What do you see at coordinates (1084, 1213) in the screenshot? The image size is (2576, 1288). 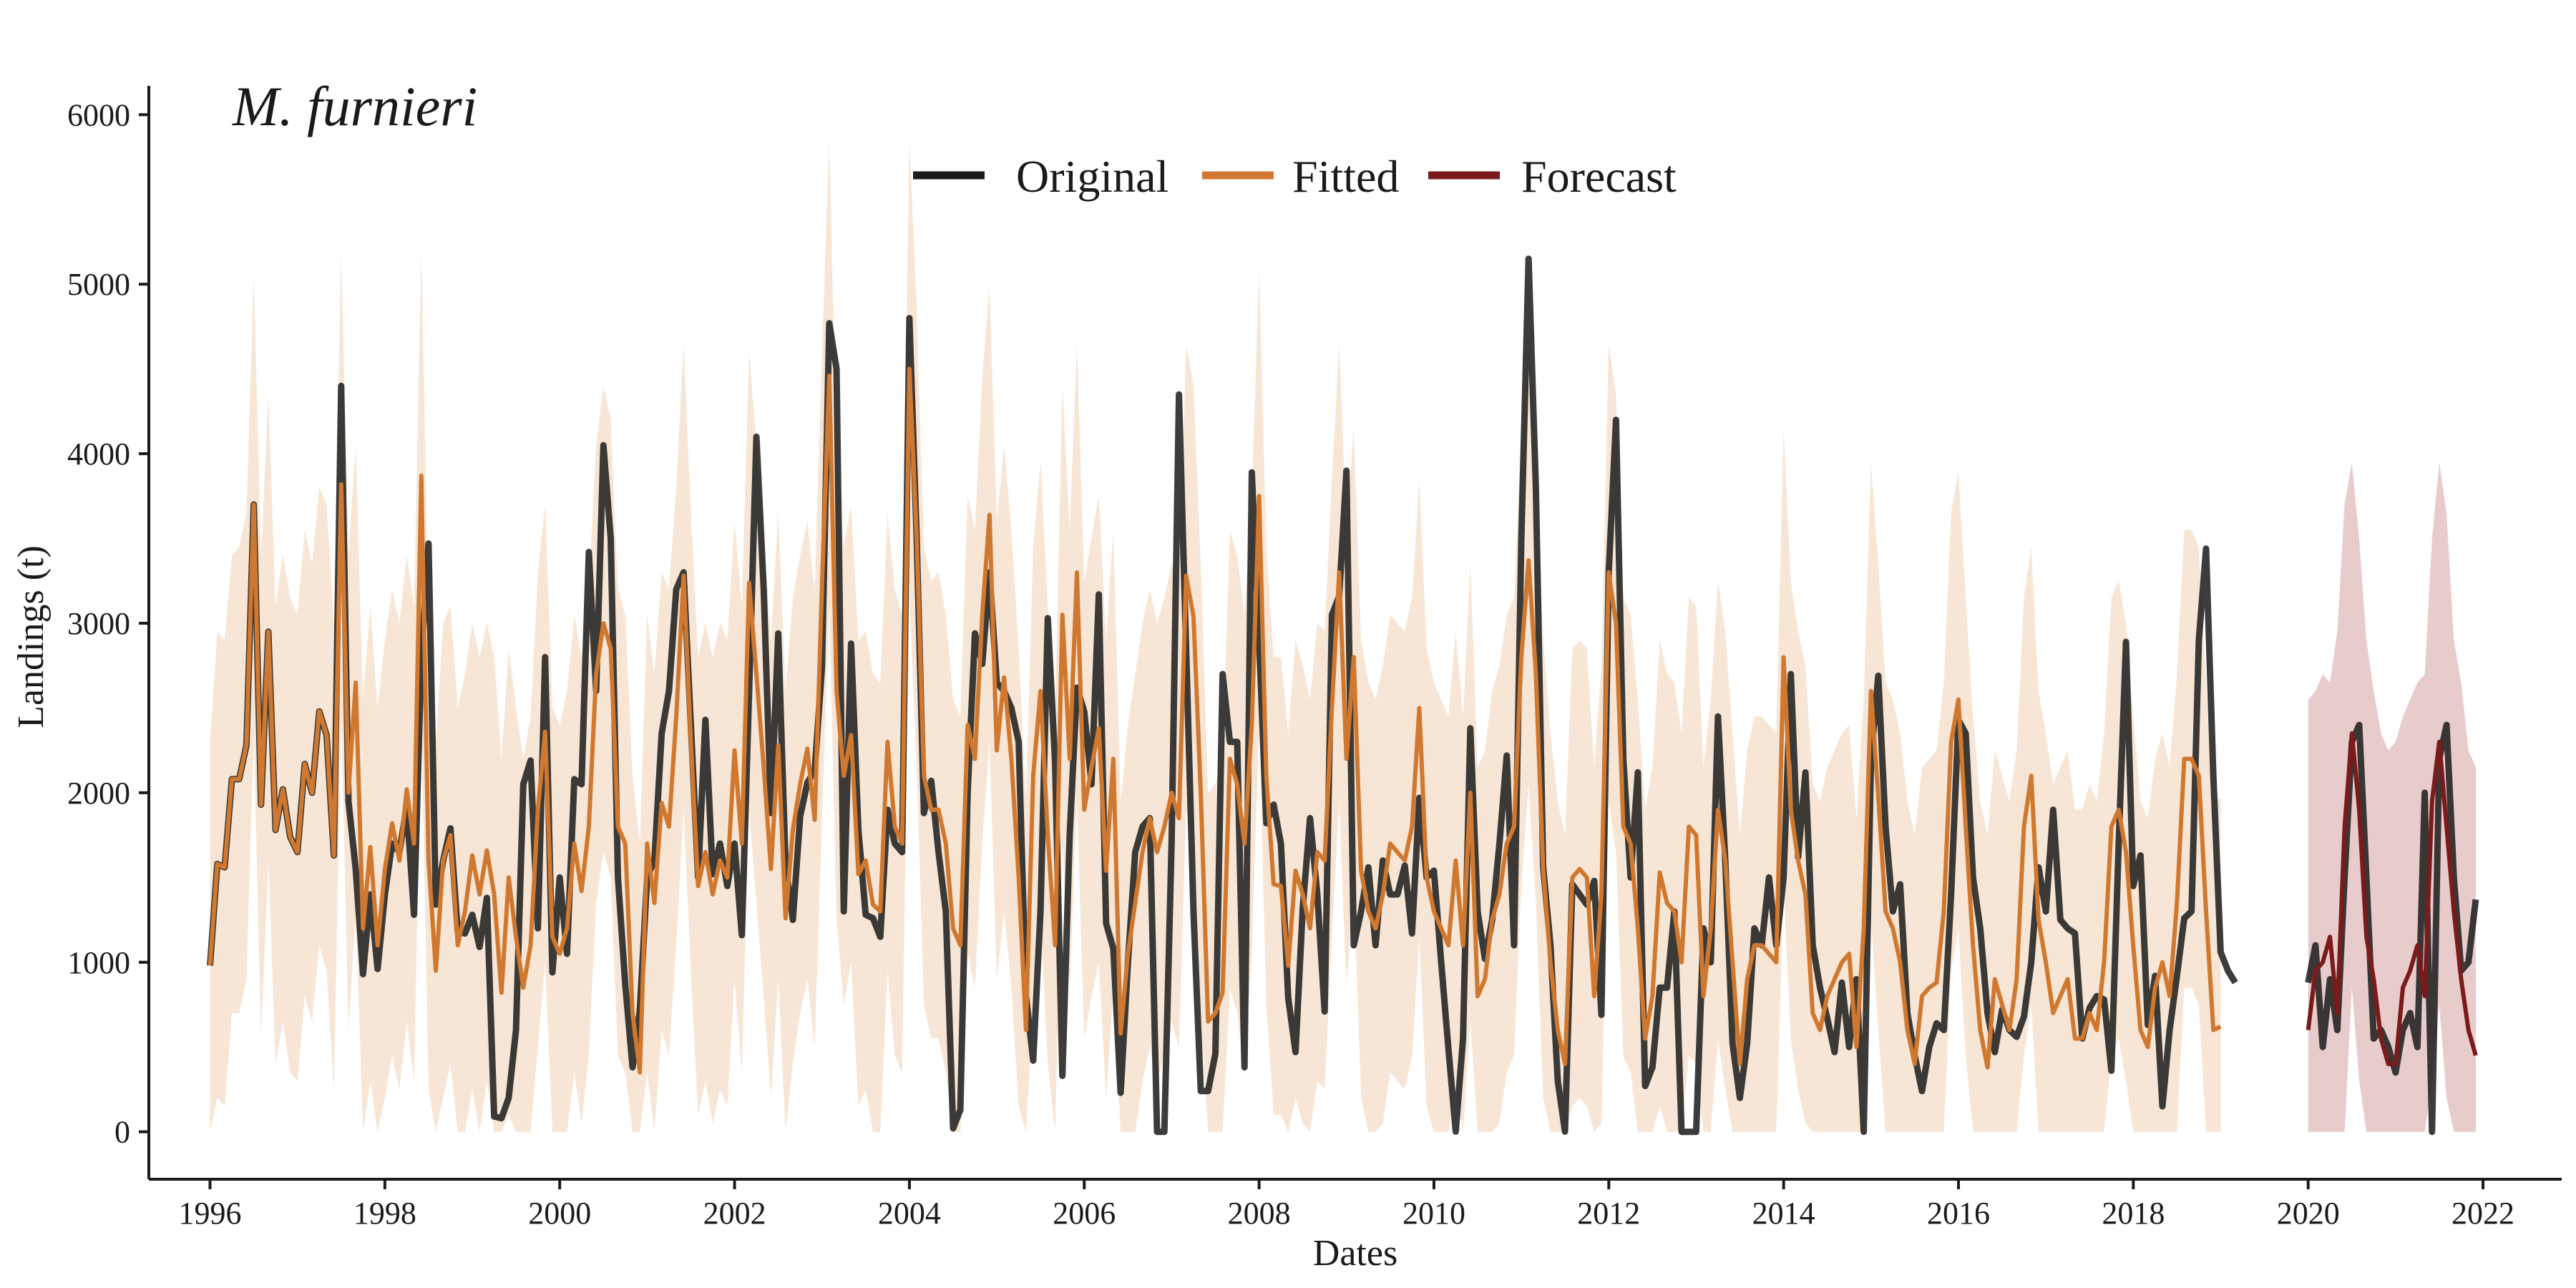 I see `x-tick-label: 2006` at bounding box center [1084, 1213].